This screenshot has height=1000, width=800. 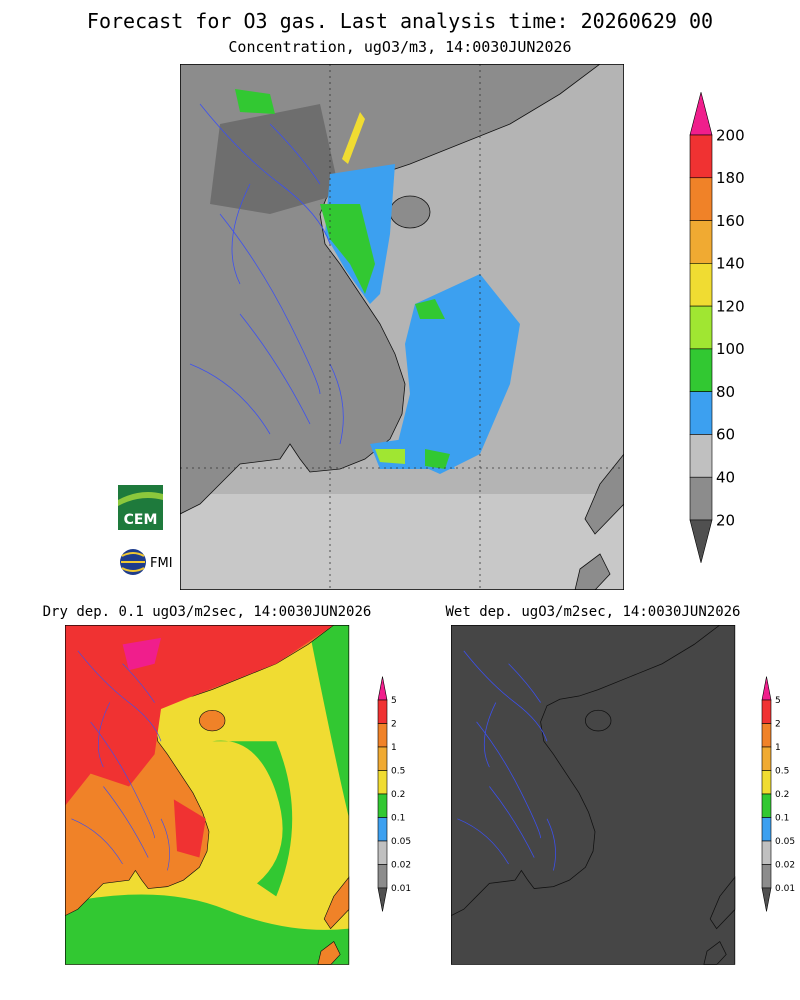 I want to click on colorbar-label: 60, so click(x=725, y=435).